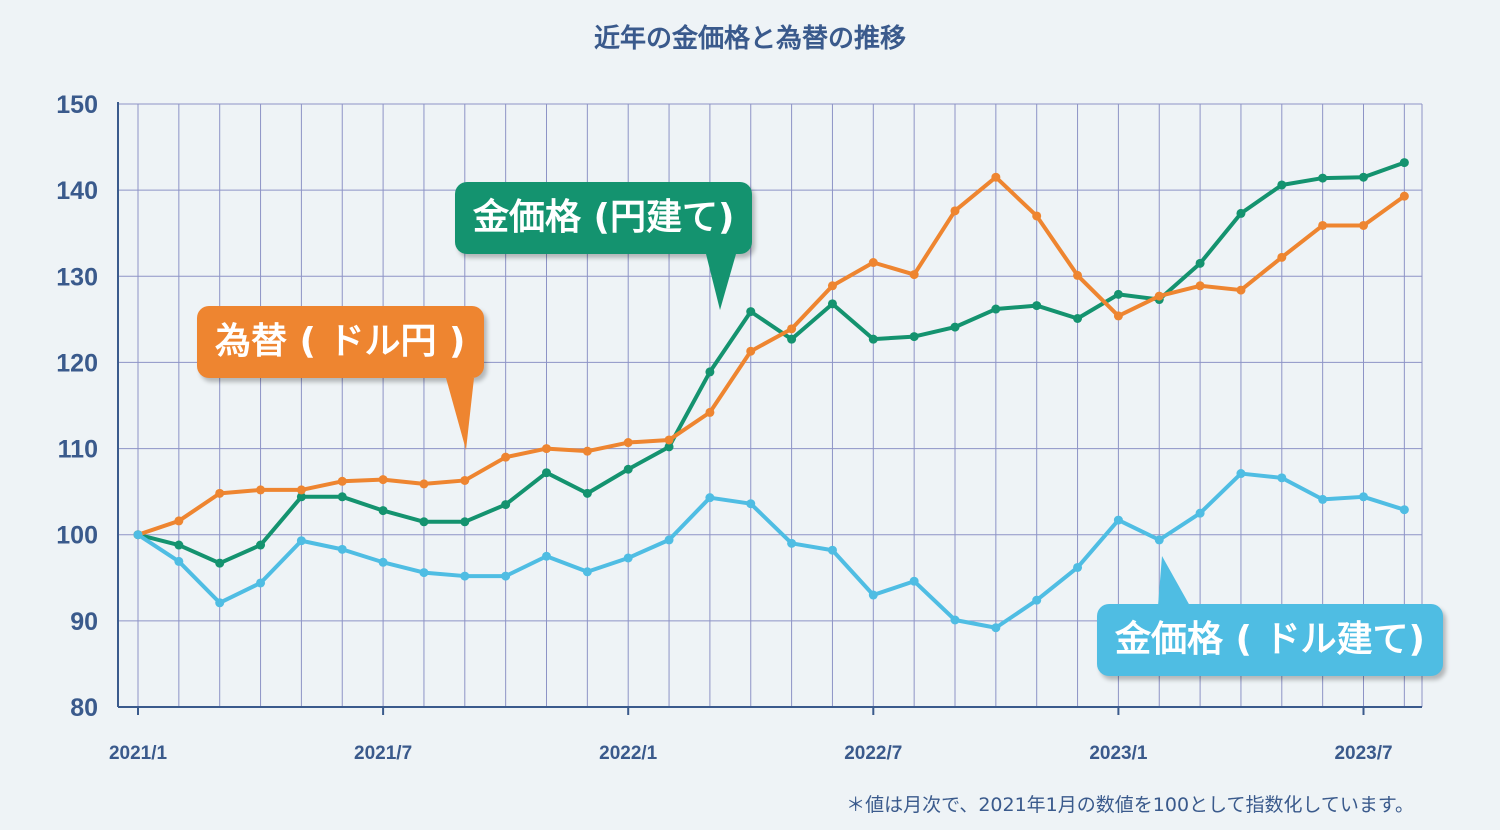 Image resolution: width=1500 pixels, height=830 pixels. What do you see at coordinates (1174, 581) in the screenshot?
I see `callout-gold-usd-tail` at bounding box center [1174, 581].